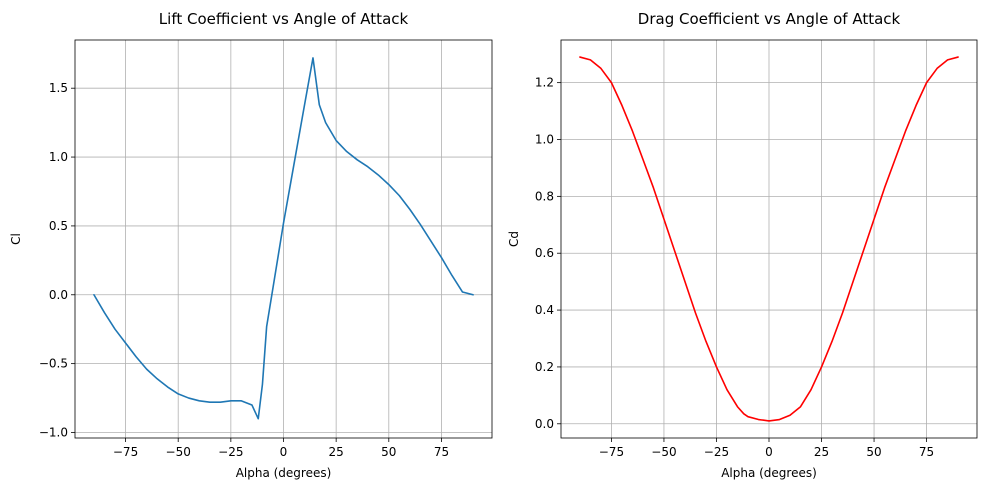 This screenshot has width=990, height=490. What do you see at coordinates (16, 239) in the screenshot?
I see `lift-y-axis-label: Cl` at bounding box center [16, 239].